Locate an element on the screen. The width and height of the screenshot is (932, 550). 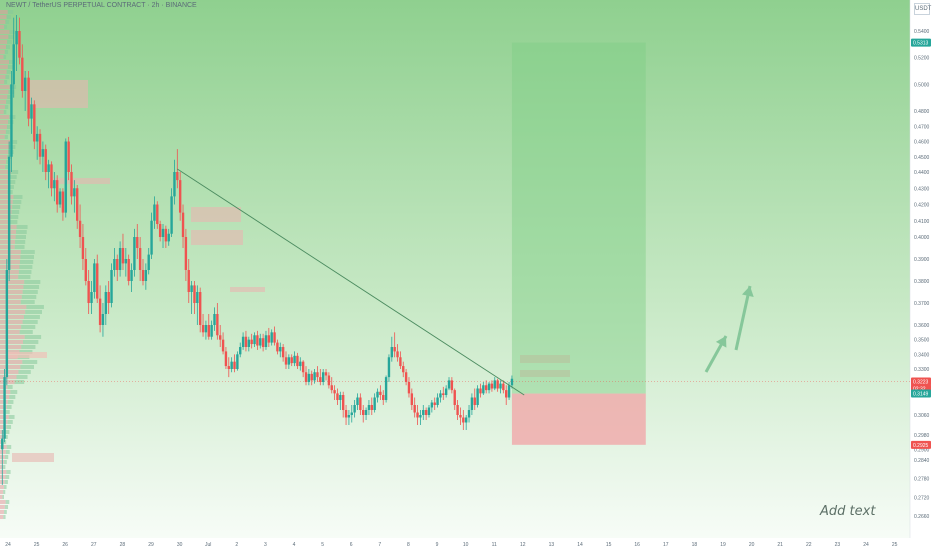
y-tick-label: 0.5200 is located at coordinates (922, 59).